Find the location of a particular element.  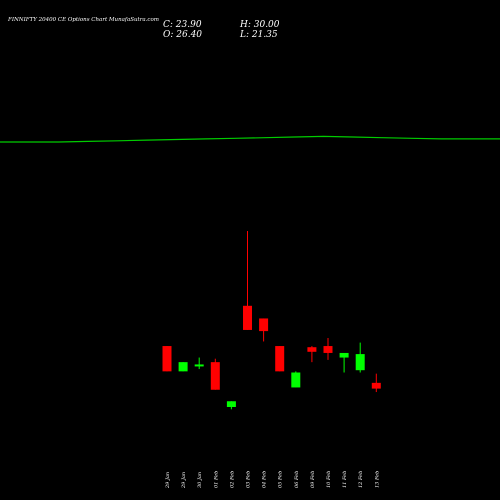

x-tick-label: 04 Feb is located at coordinates (265, 479).